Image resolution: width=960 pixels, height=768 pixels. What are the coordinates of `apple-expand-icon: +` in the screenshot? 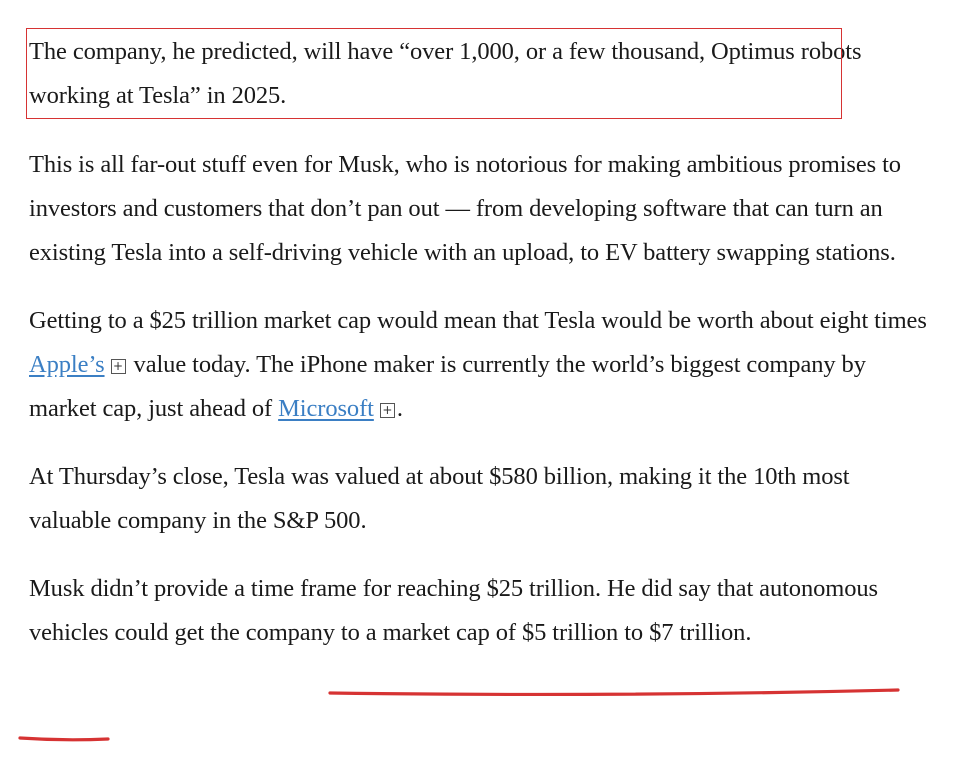 It's located at (118, 366).